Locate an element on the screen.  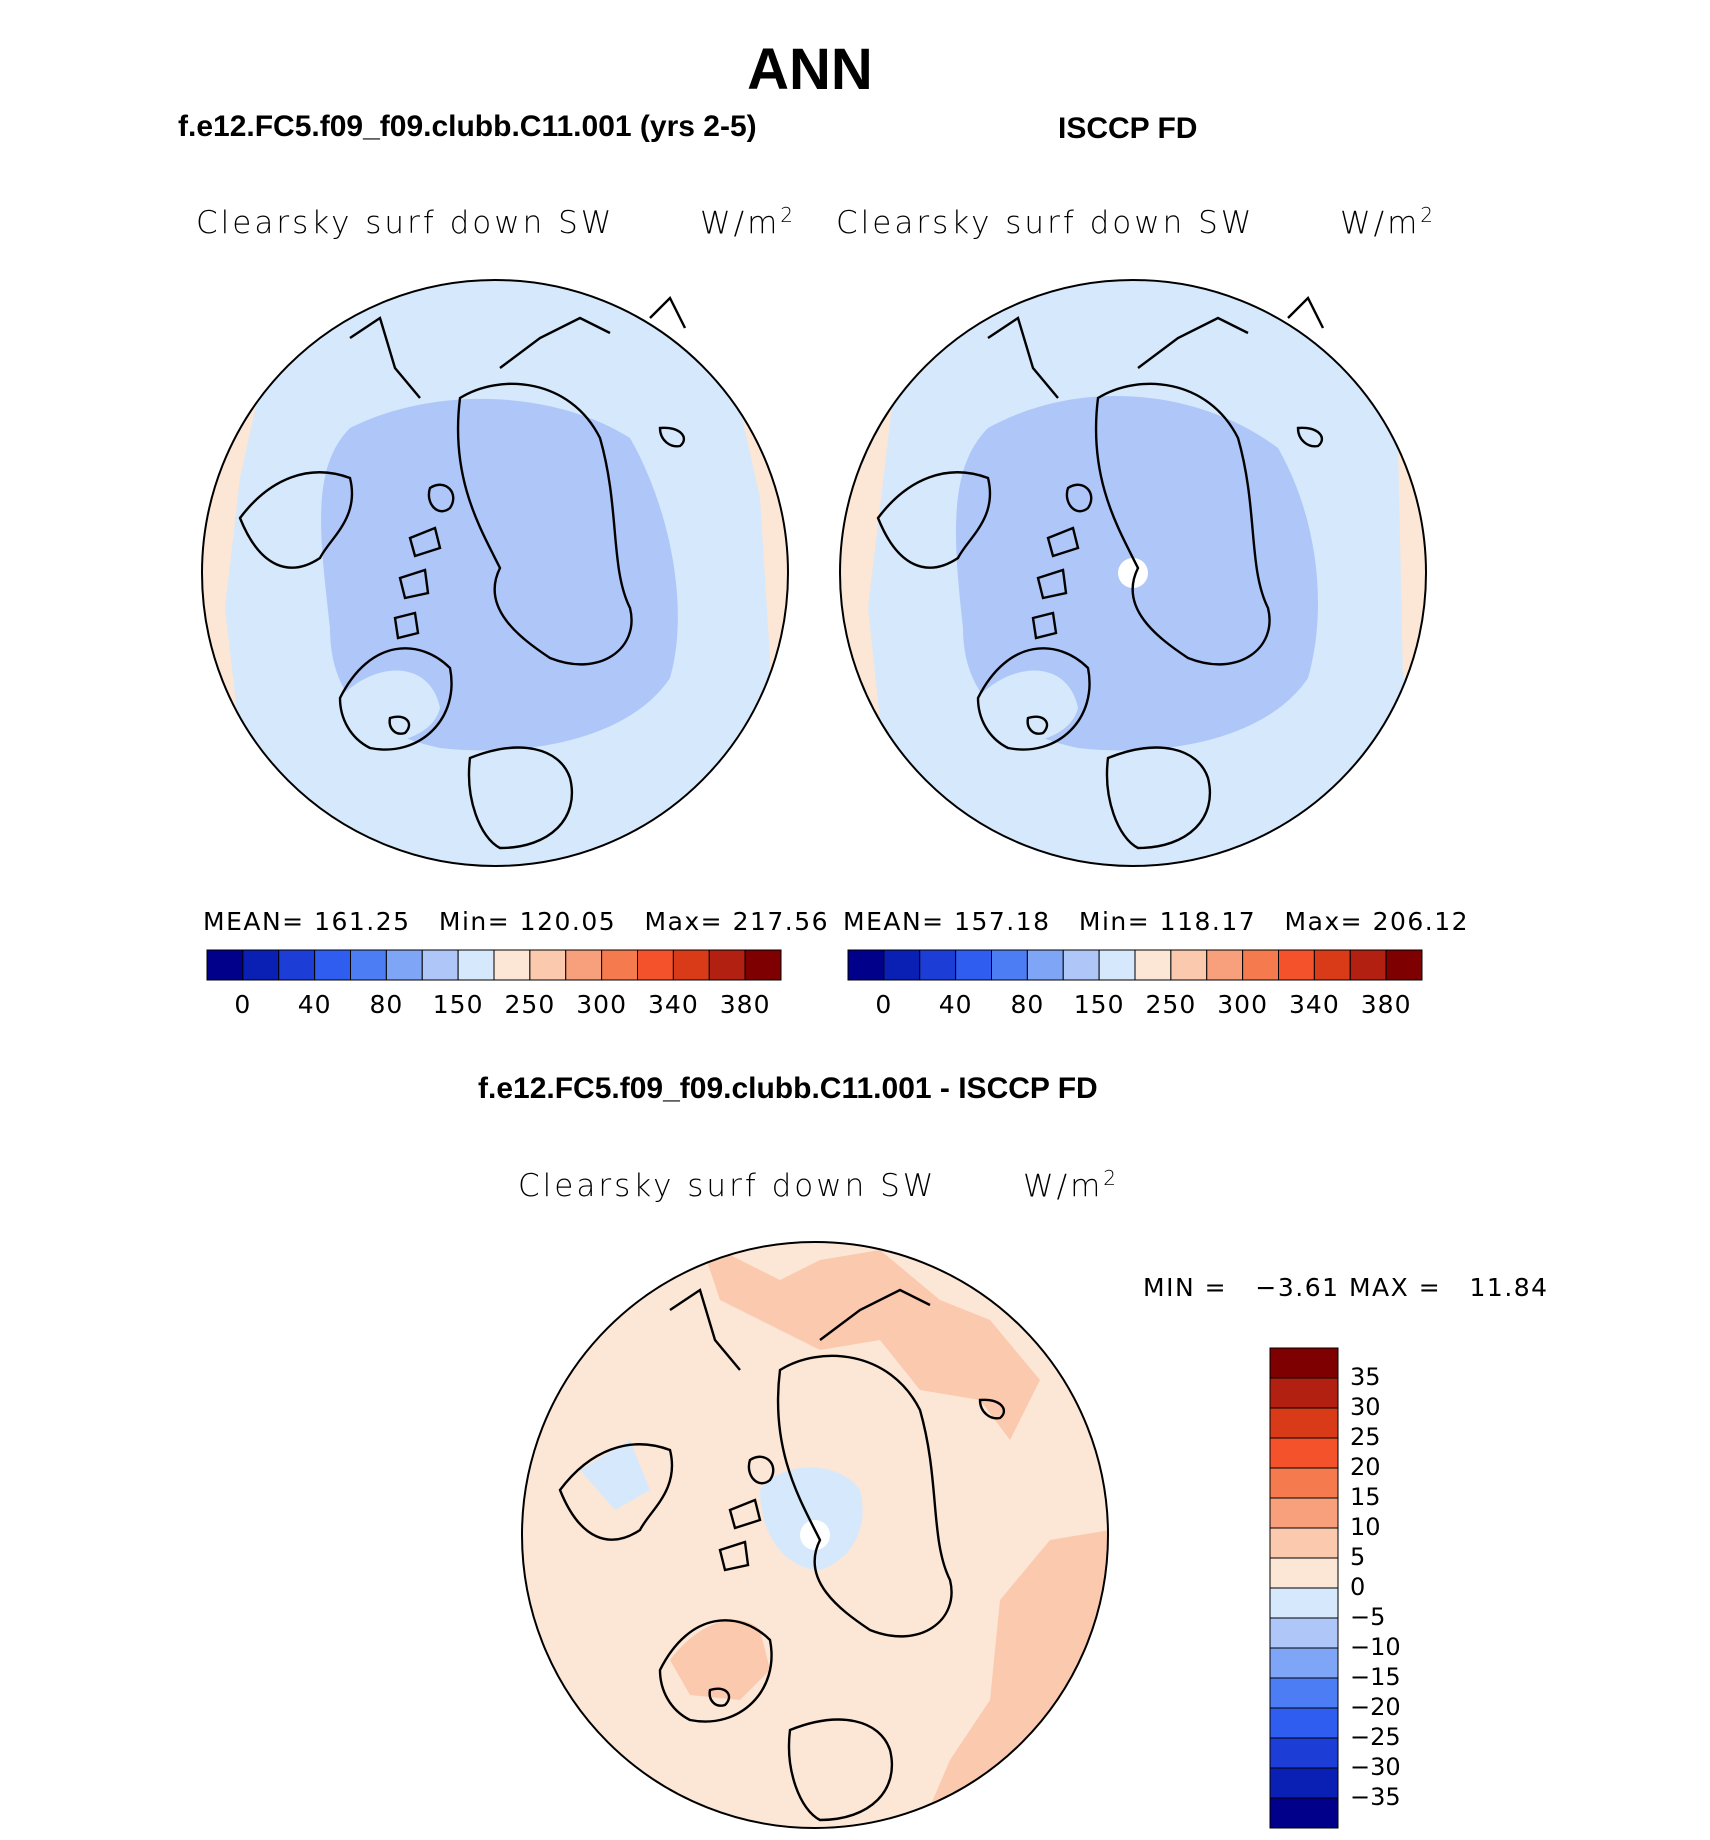
obs-tick-0: 0 is located at coordinates (884, 1004).